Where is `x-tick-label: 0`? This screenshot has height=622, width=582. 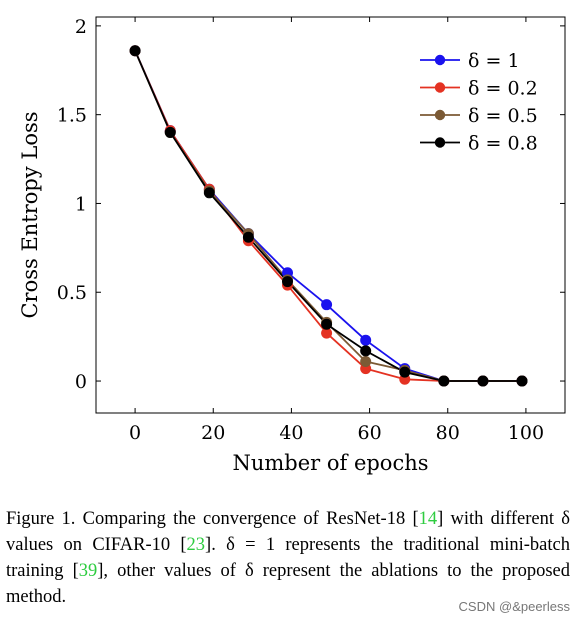 x-tick-label: 0 is located at coordinates (135, 433).